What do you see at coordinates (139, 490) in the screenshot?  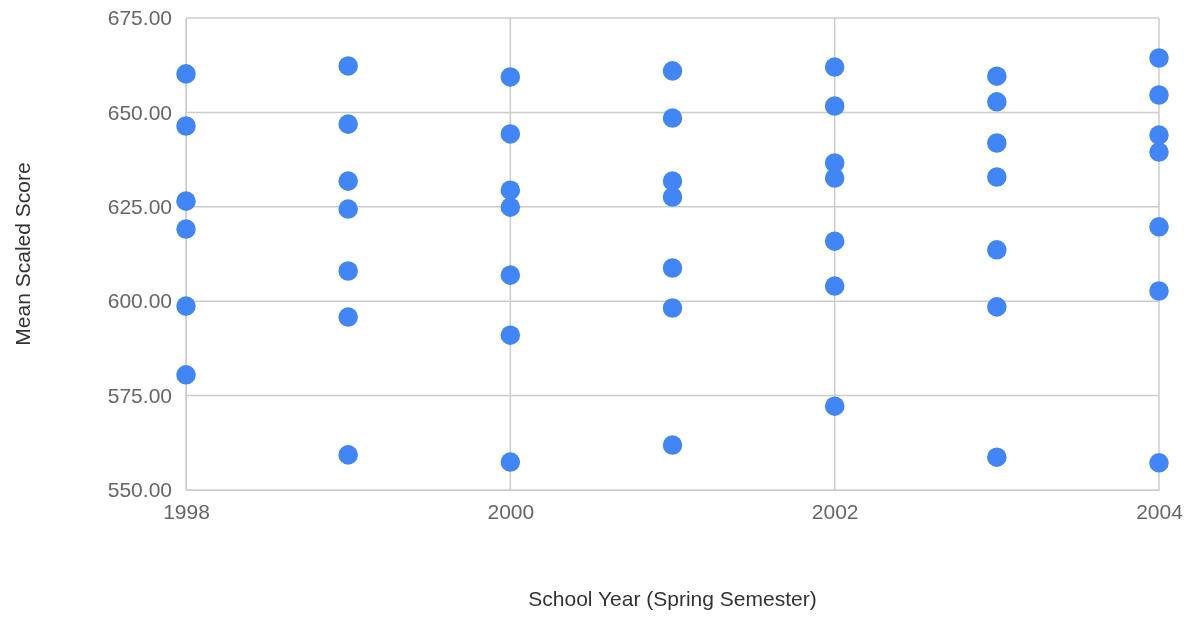 I see `y-tick-label: 550.00` at bounding box center [139, 490].